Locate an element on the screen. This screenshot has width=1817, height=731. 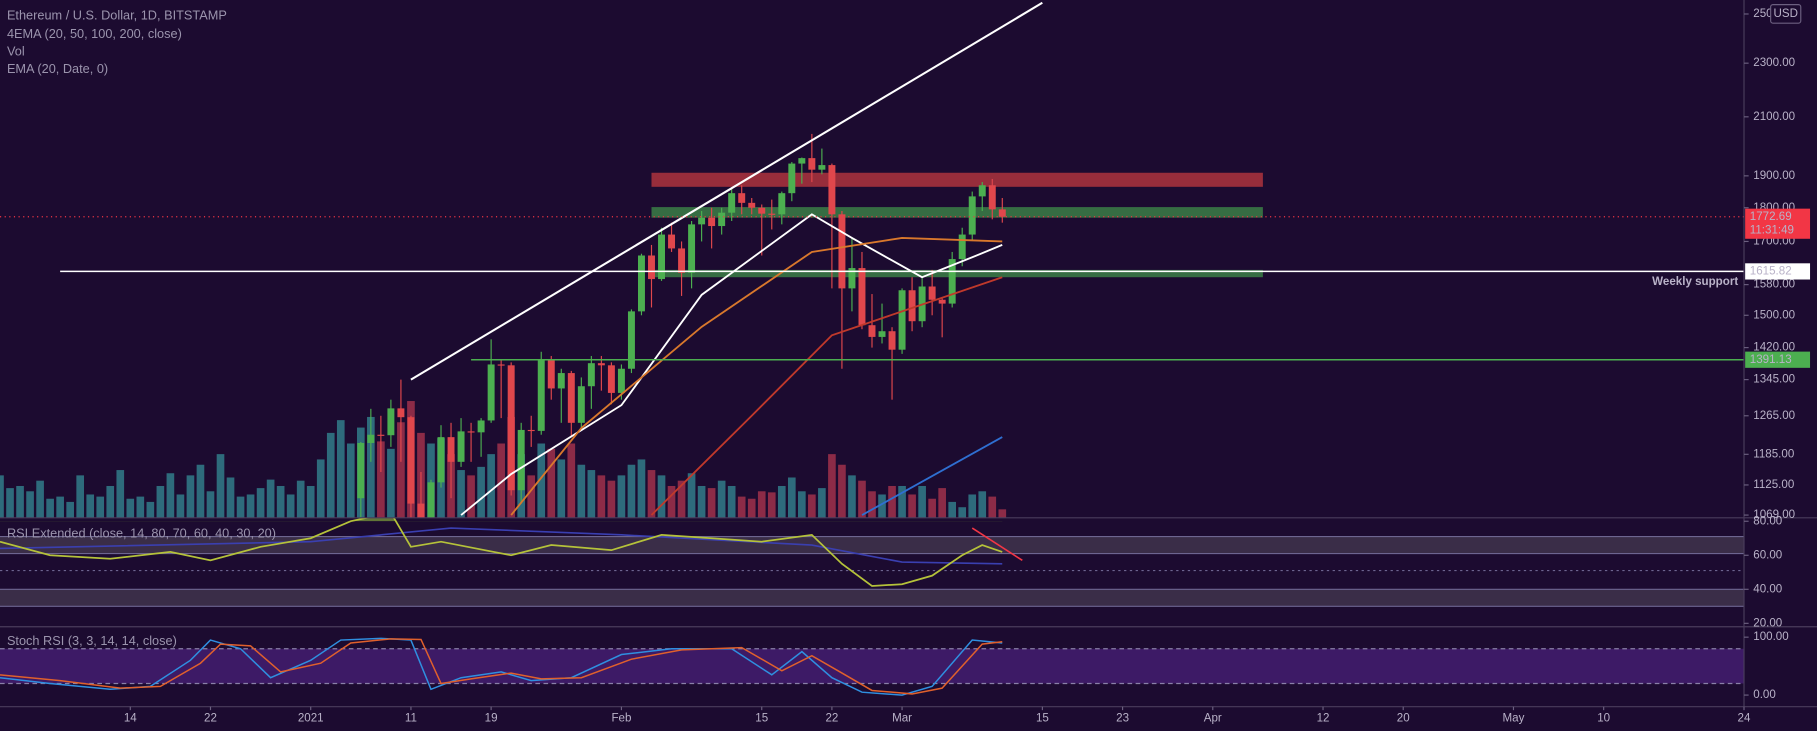
rsi-pane is located at coordinates (872, 562).